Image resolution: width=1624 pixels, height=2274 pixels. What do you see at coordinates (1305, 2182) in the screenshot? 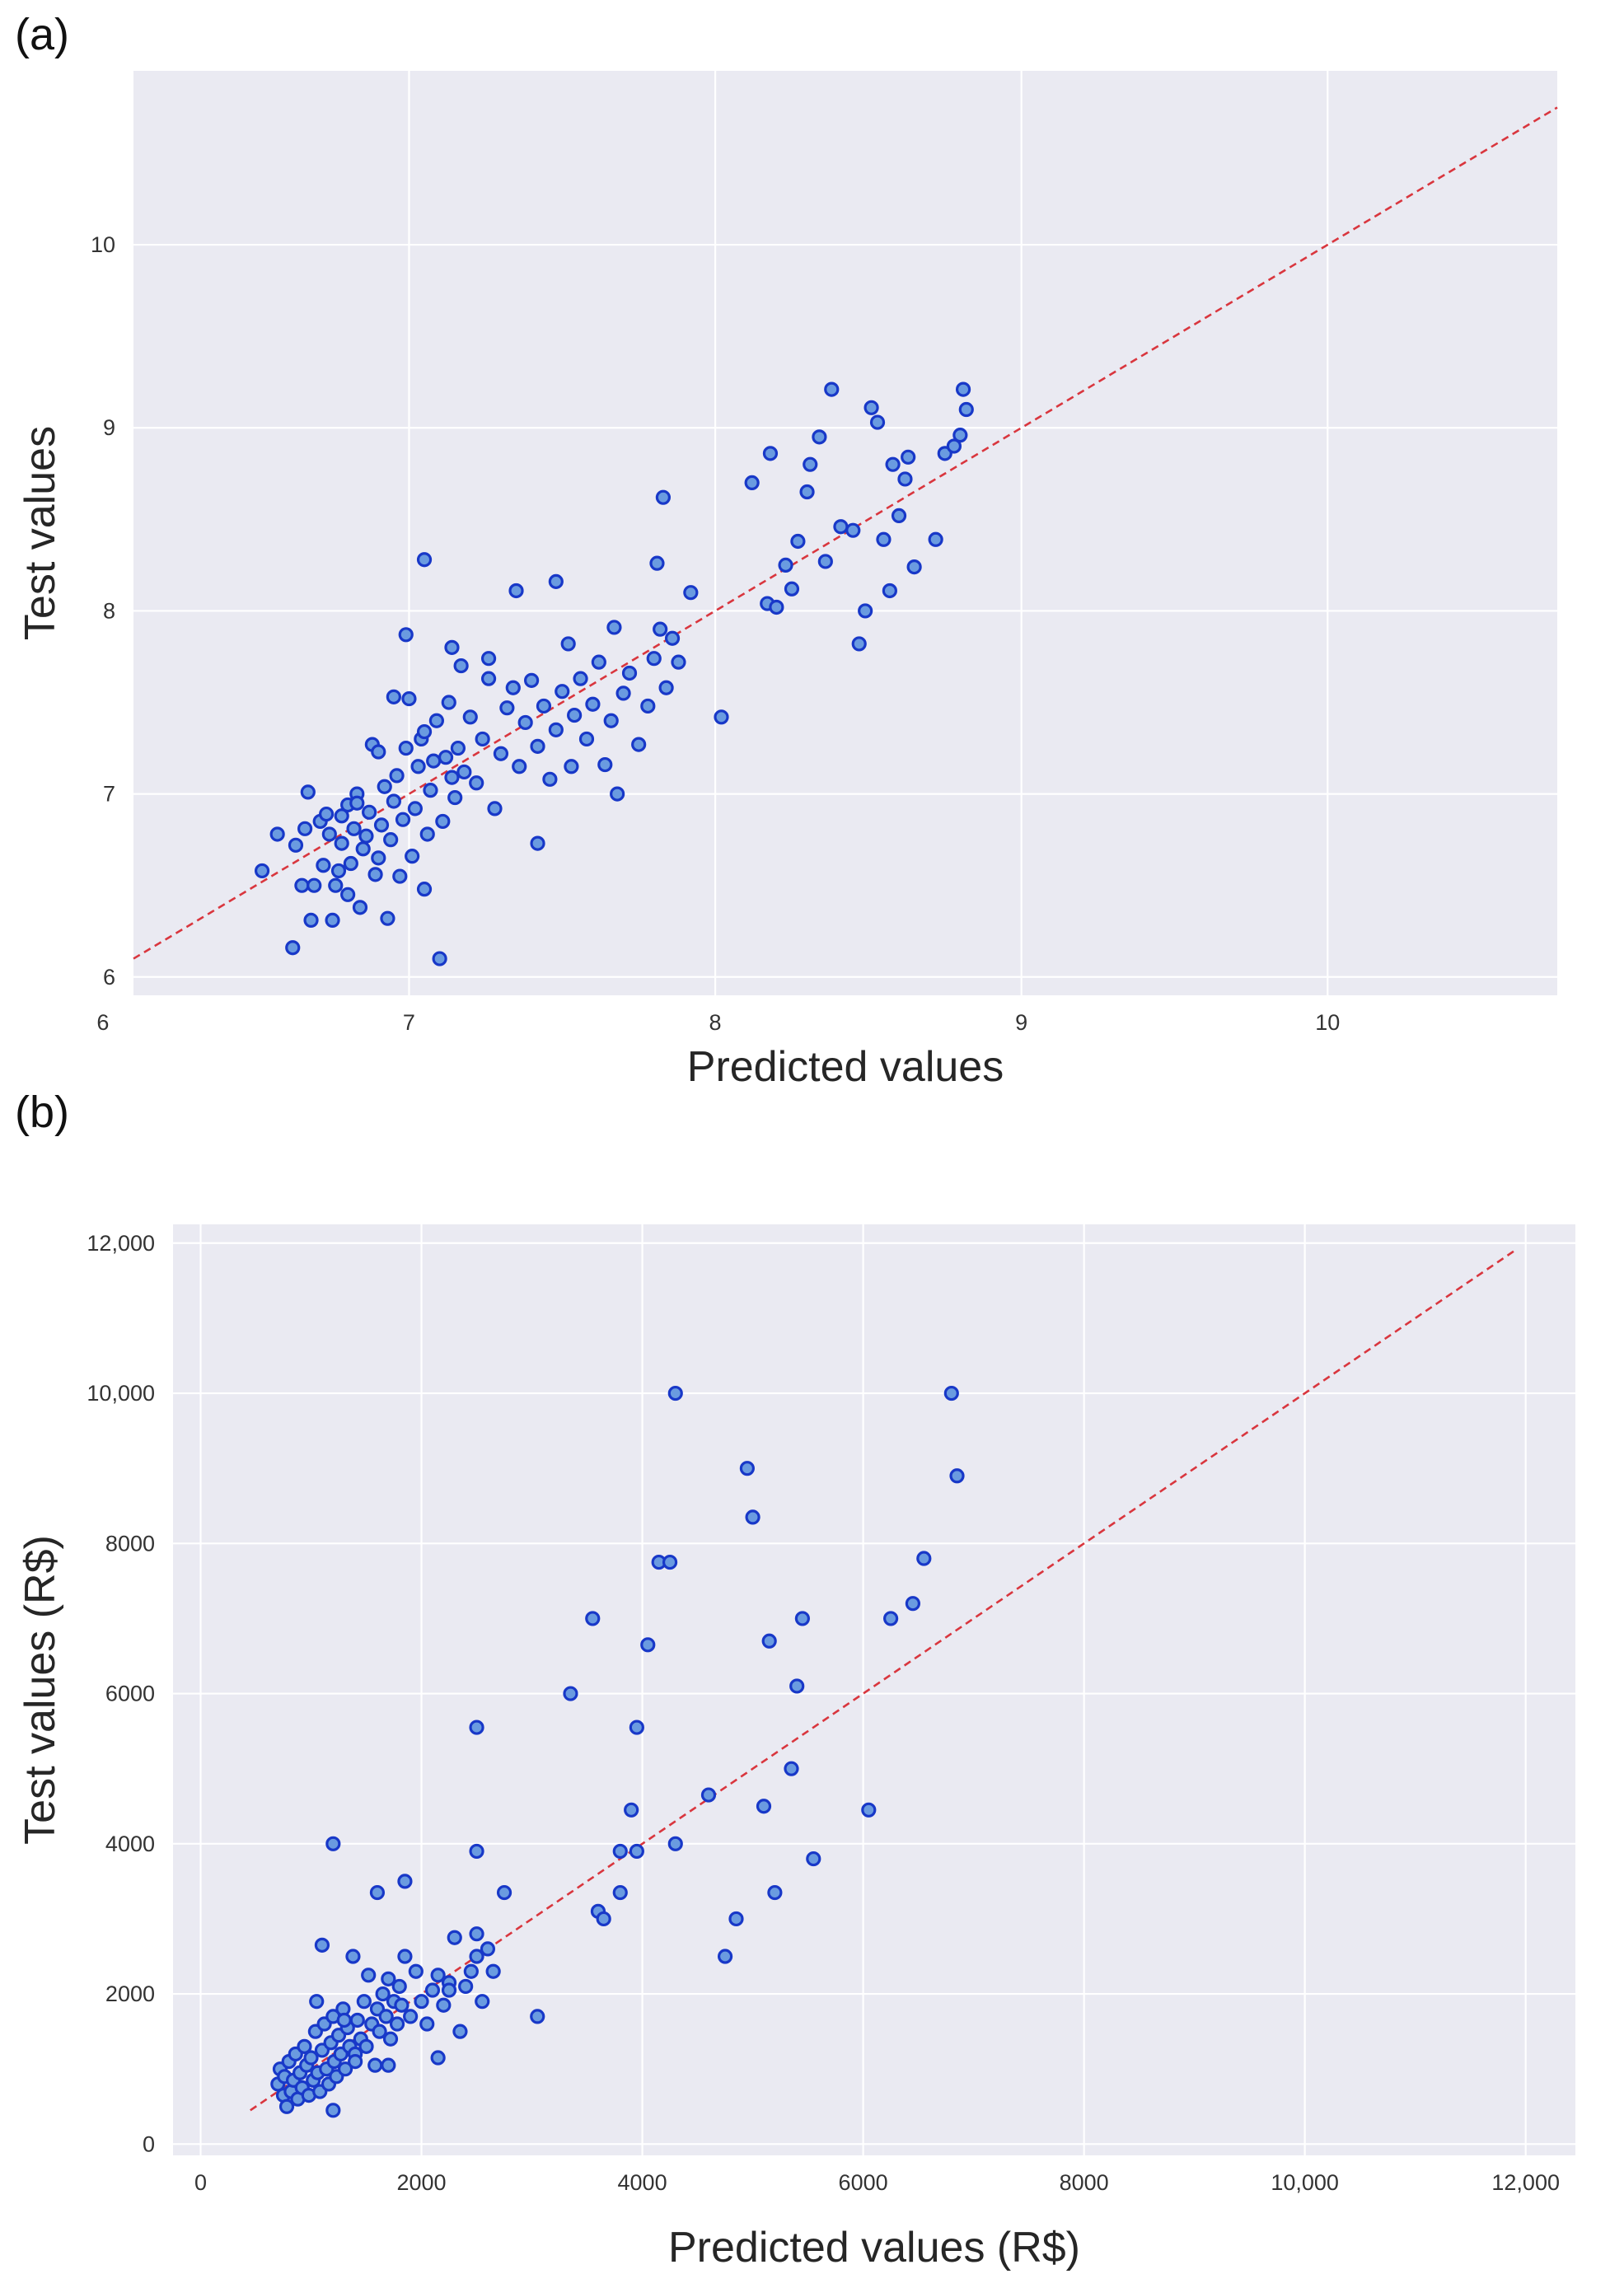
I see `panel-b-x-tick-label: 10,000` at bounding box center [1305, 2182].